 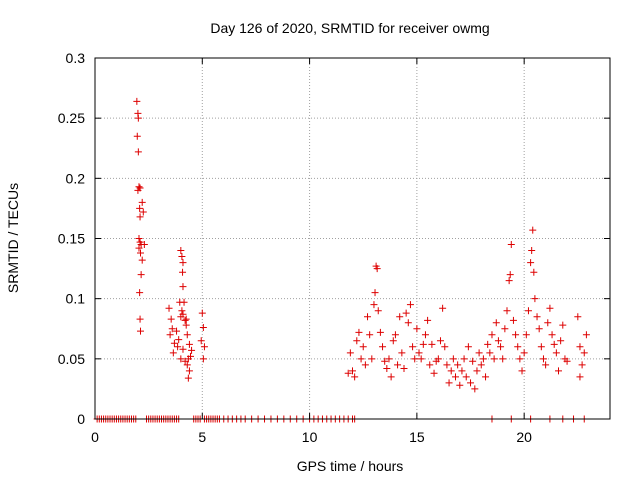 What do you see at coordinates (81, 419) in the screenshot?
I see `y-tick-label: 0` at bounding box center [81, 419].